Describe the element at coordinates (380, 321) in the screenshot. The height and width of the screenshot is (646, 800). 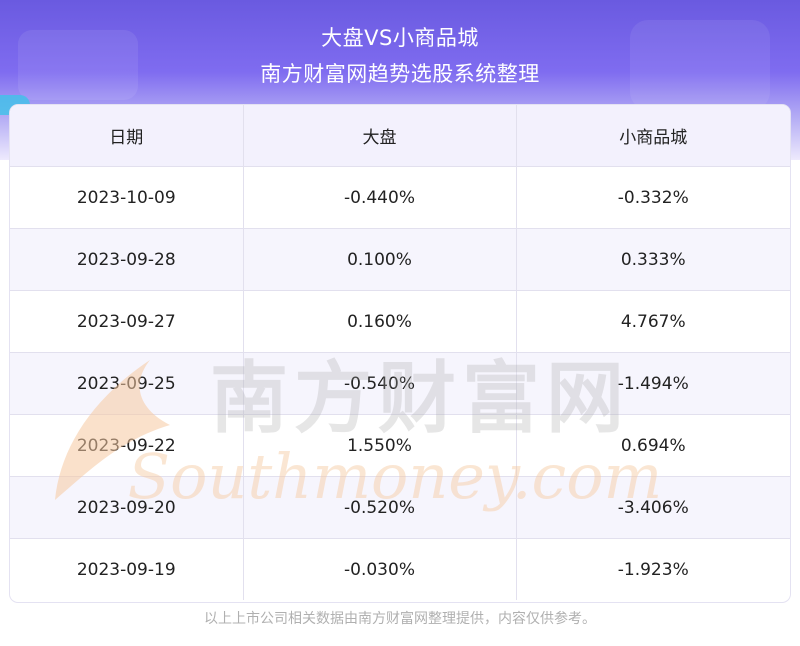
I see `market-change-cell: 0.160%` at that location.